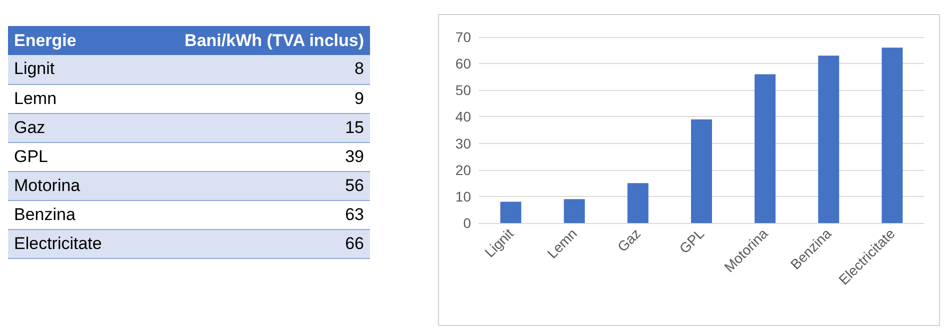  Describe the element at coordinates (354, 127) in the screenshot. I see `data-label: 15` at that location.